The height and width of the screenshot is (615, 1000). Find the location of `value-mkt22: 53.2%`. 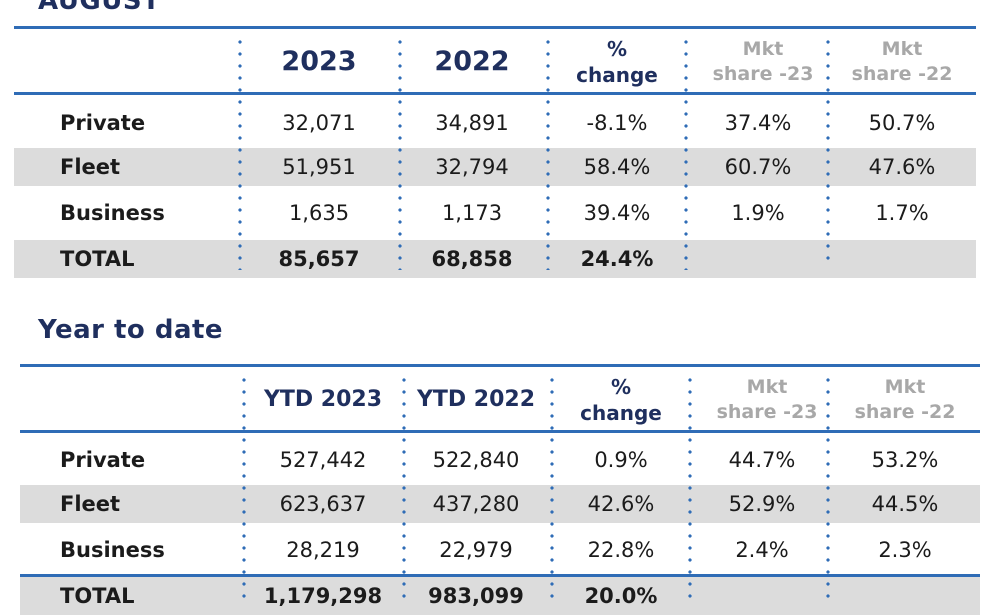

value-mkt22: 53.2% is located at coordinates (905, 460).